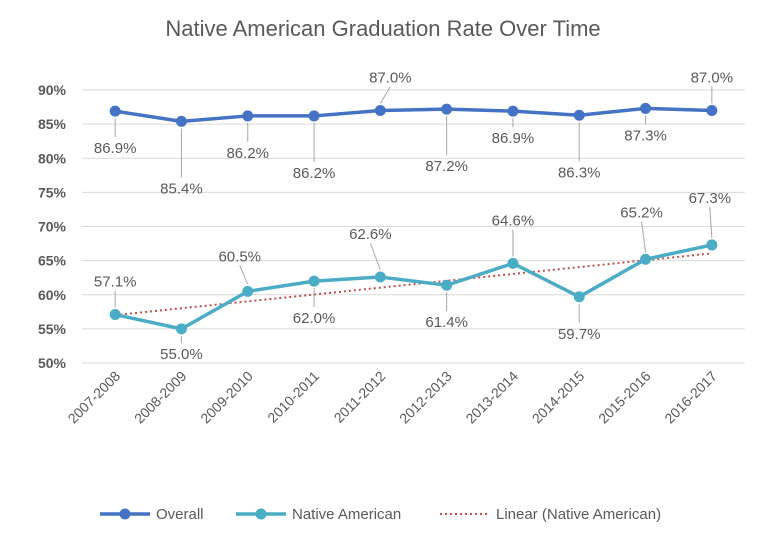 This screenshot has width=767, height=541. What do you see at coordinates (261, 514) in the screenshot?
I see `legend-marker-native-american` at bounding box center [261, 514].